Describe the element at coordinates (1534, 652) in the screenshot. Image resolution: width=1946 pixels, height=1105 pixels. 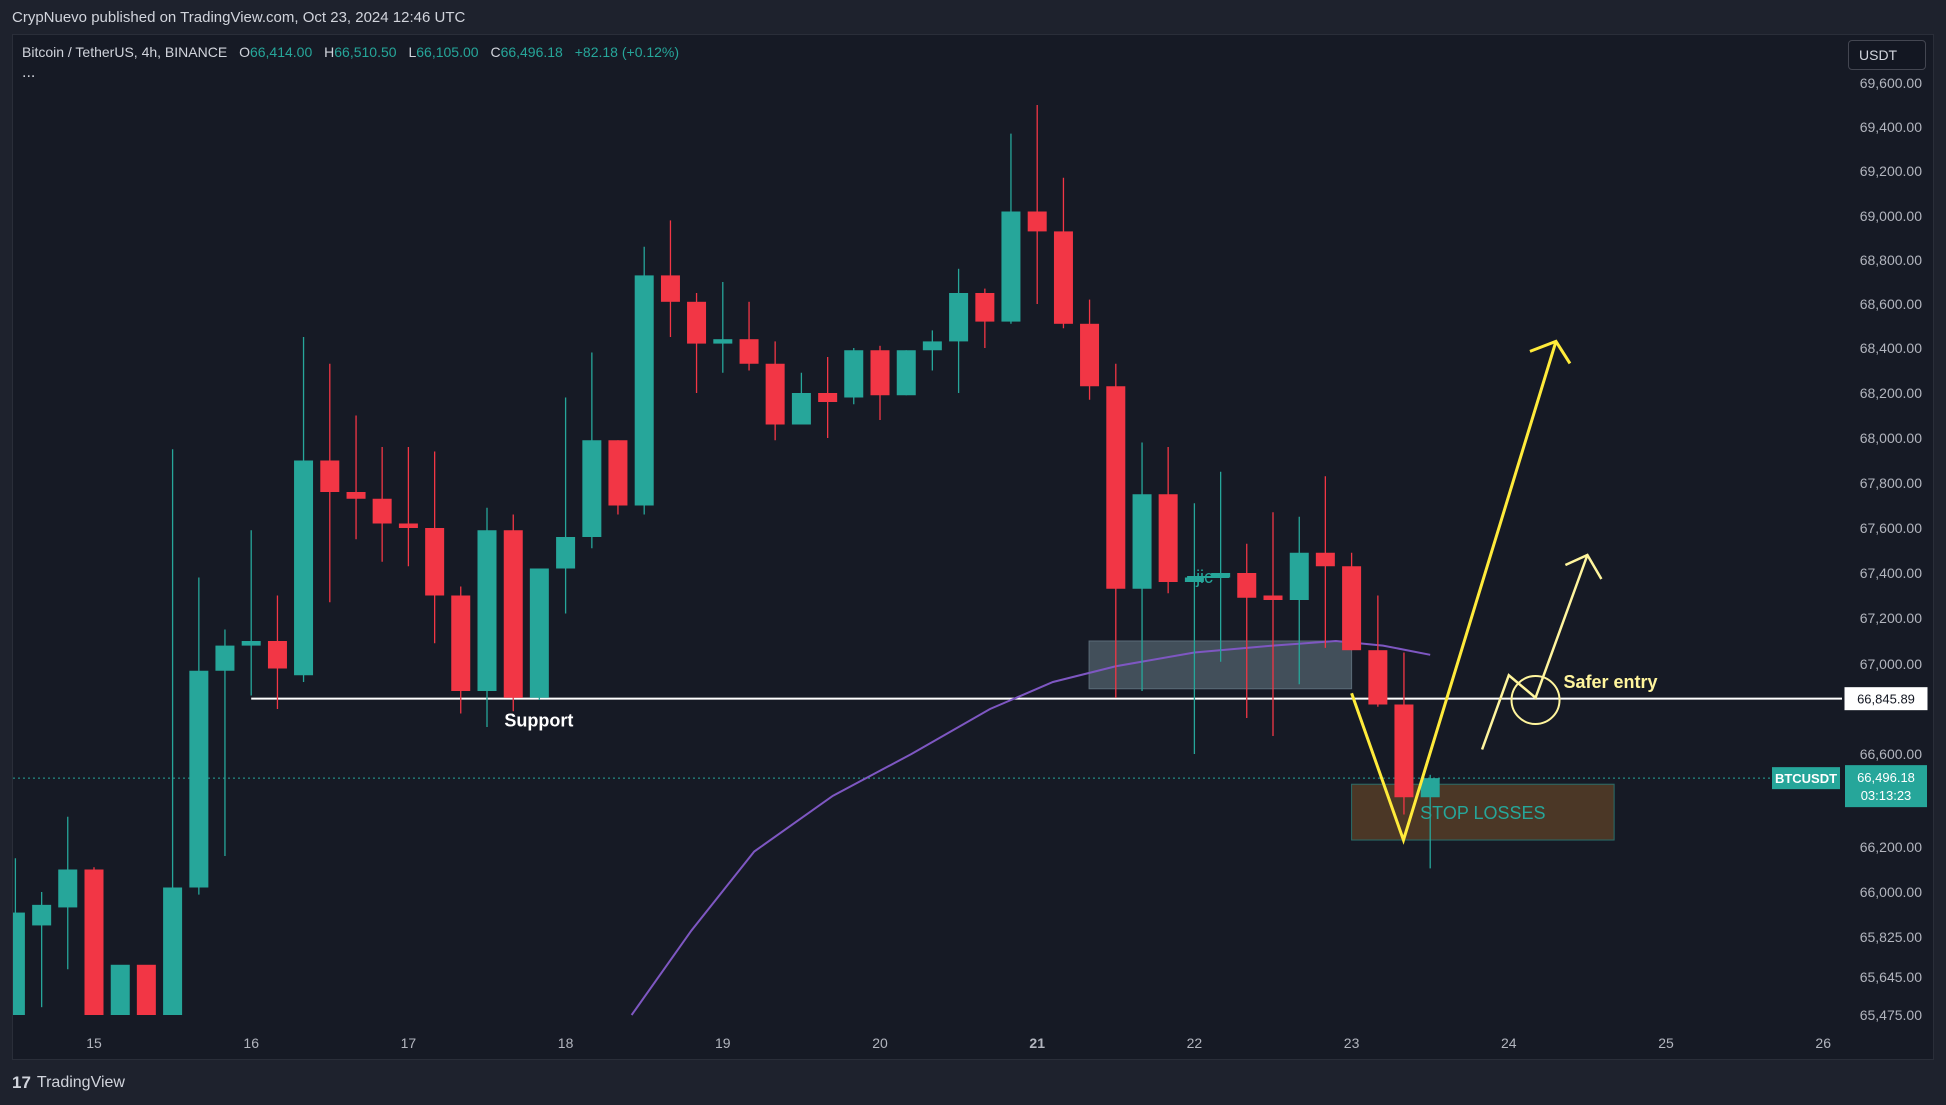
I see `projection-arrow-alt` at that location.